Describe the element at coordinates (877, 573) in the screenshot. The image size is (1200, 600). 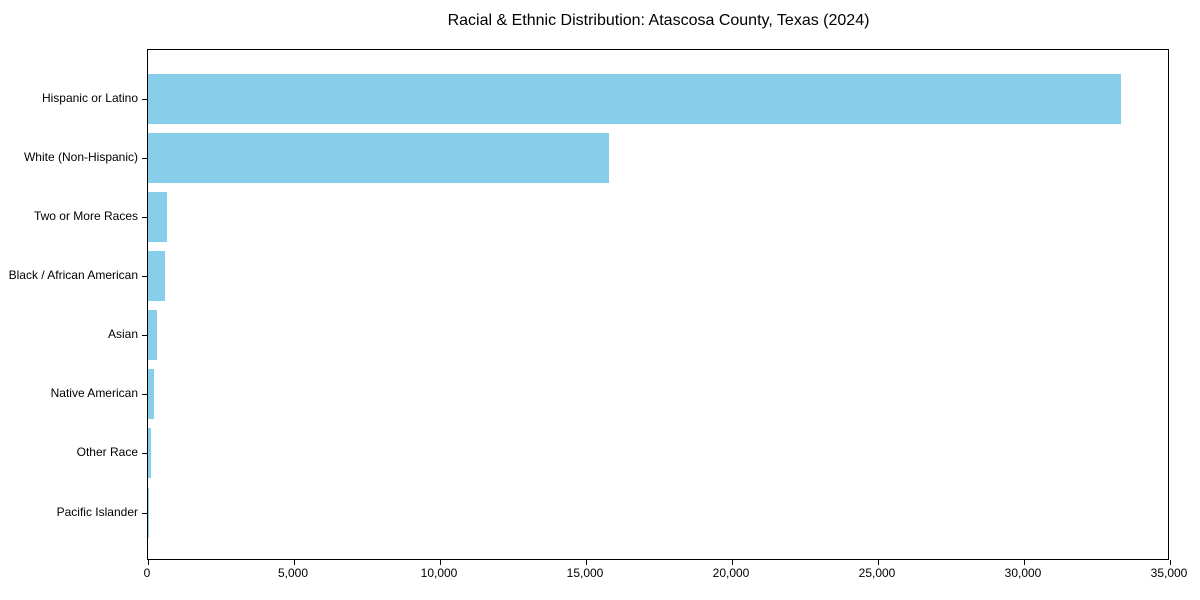
I see `x-tick-label: 25,000` at that location.